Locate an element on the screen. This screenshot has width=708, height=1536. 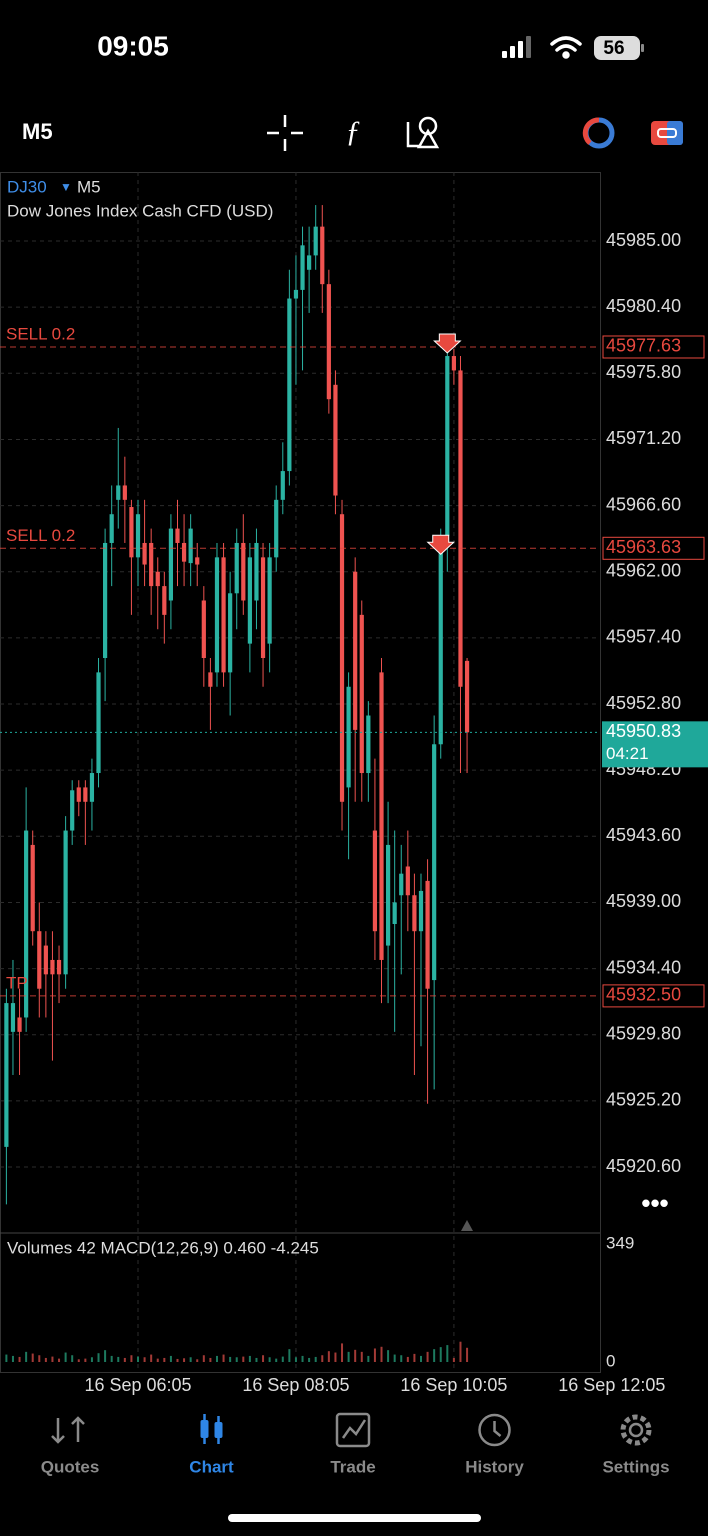
y-tick-label: 45971.20 is located at coordinates (643, 438).